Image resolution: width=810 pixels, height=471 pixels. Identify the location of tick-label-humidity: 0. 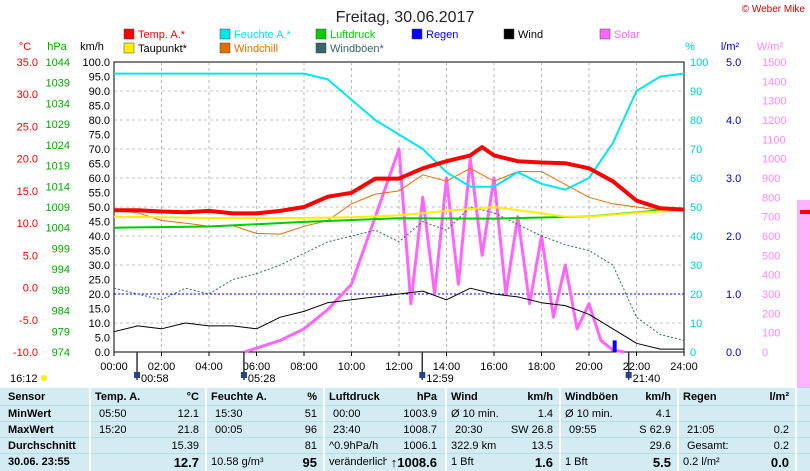
(693, 353).